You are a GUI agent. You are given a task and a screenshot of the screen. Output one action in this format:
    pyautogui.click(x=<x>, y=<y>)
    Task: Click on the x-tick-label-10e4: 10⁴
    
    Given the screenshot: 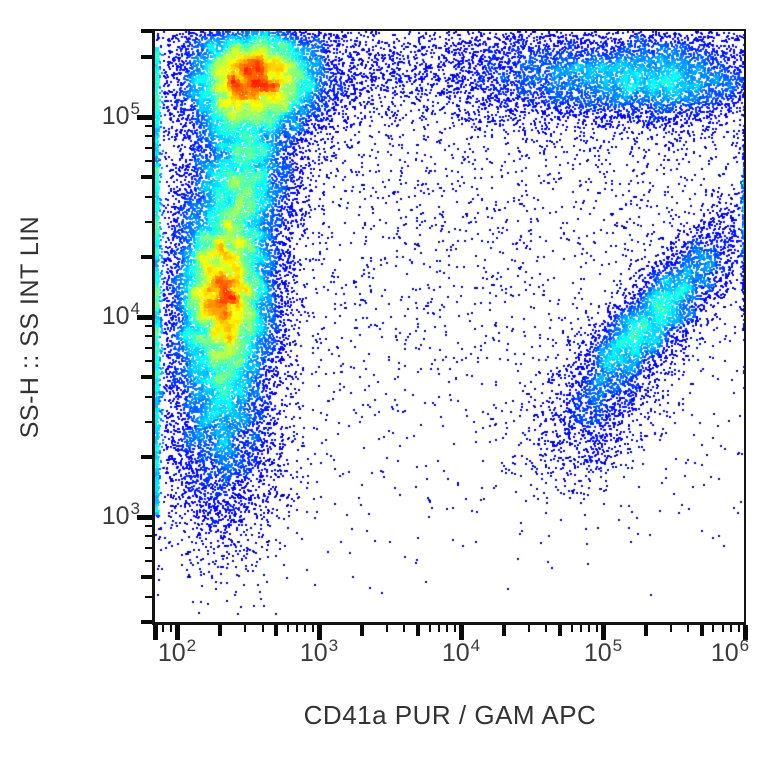 What is the action you would take?
    pyautogui.click(x=461, y=651)
    